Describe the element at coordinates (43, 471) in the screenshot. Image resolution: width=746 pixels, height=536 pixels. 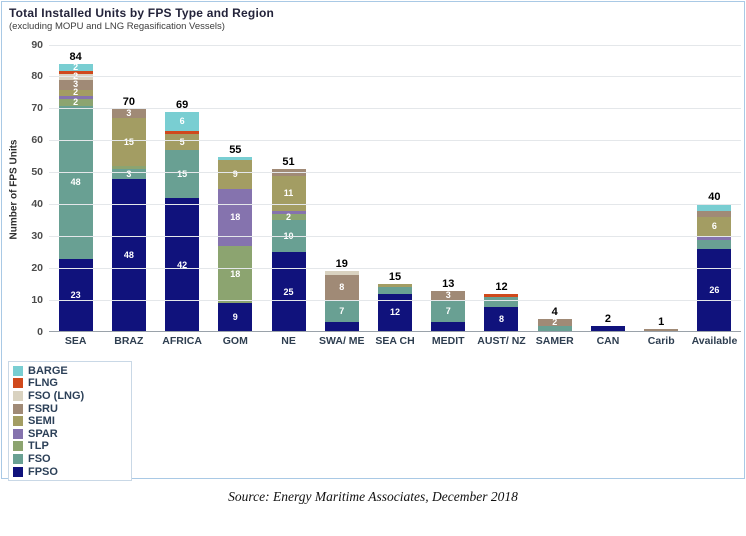
I see `legend-label: FPSO` at that location.